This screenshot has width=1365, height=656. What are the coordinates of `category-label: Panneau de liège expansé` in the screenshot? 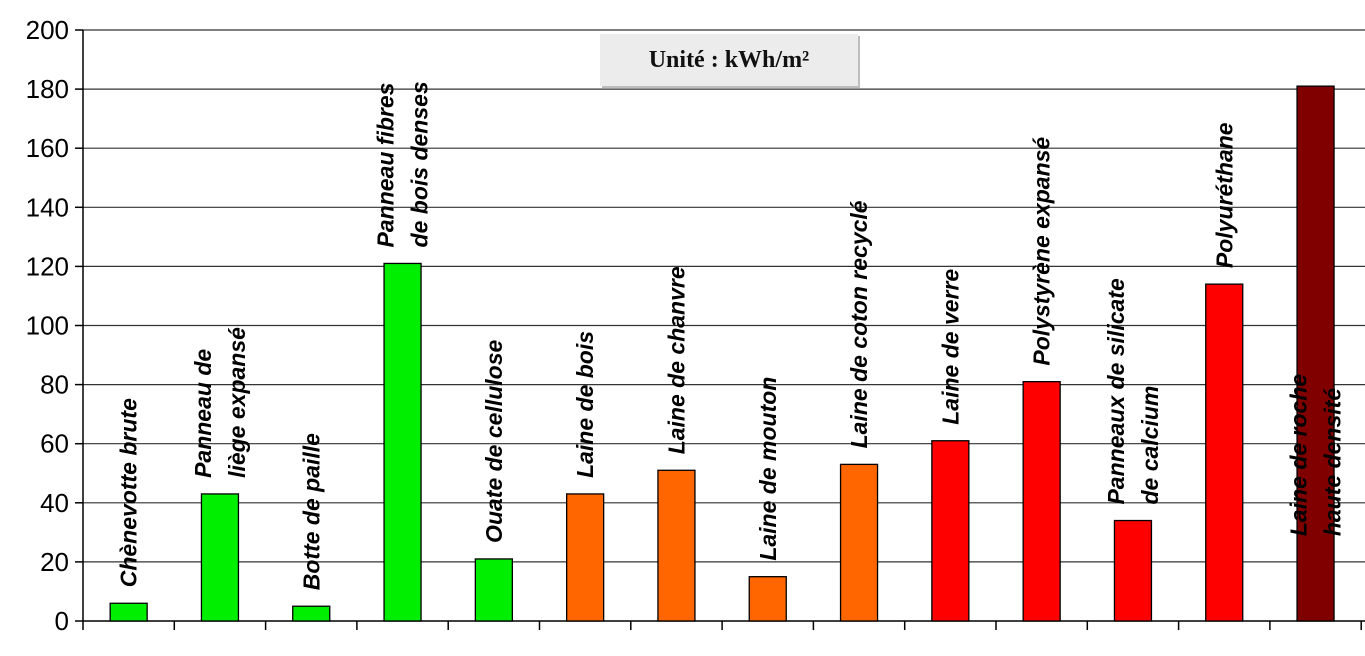 It's located at (220, 402).